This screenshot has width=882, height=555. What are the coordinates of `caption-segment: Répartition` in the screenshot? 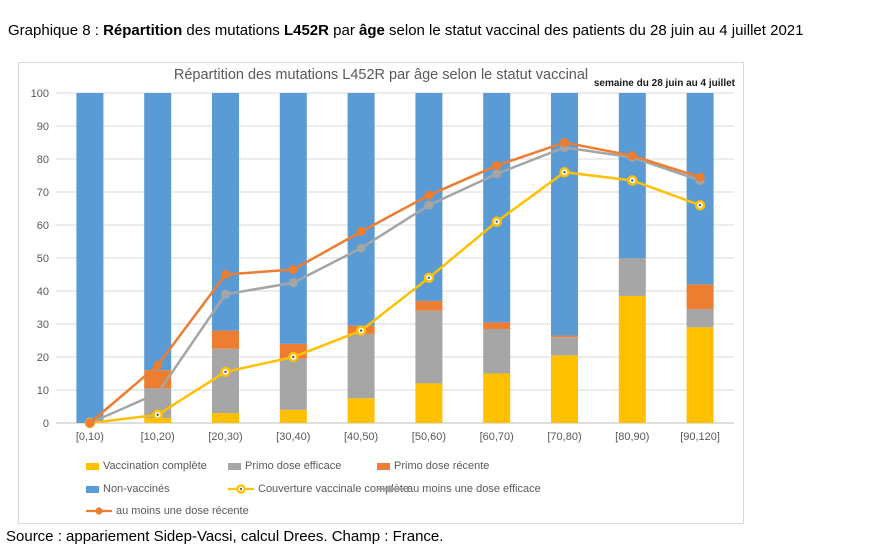 It's located at (143, 30).